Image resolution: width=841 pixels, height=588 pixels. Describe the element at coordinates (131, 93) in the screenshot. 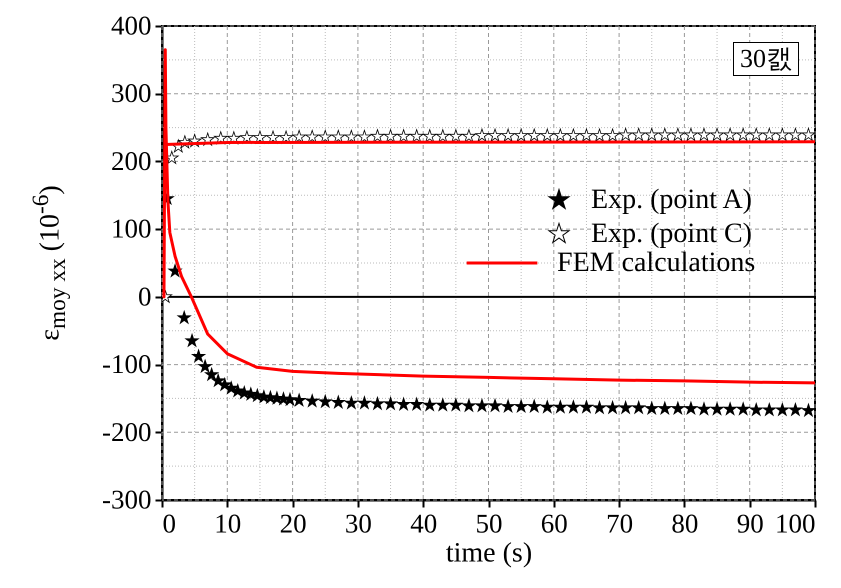

I see `y-tick-label: 300` at that location.